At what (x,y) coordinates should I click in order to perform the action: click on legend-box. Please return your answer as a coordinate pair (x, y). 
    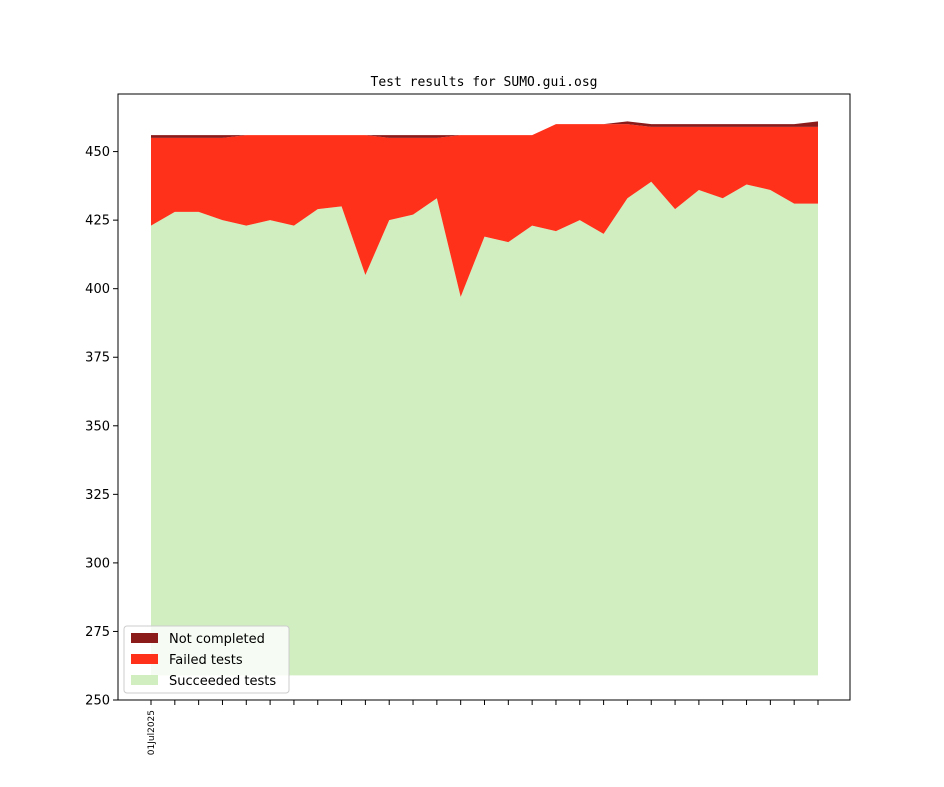
    Looking at the image, I should click on (206, 659).